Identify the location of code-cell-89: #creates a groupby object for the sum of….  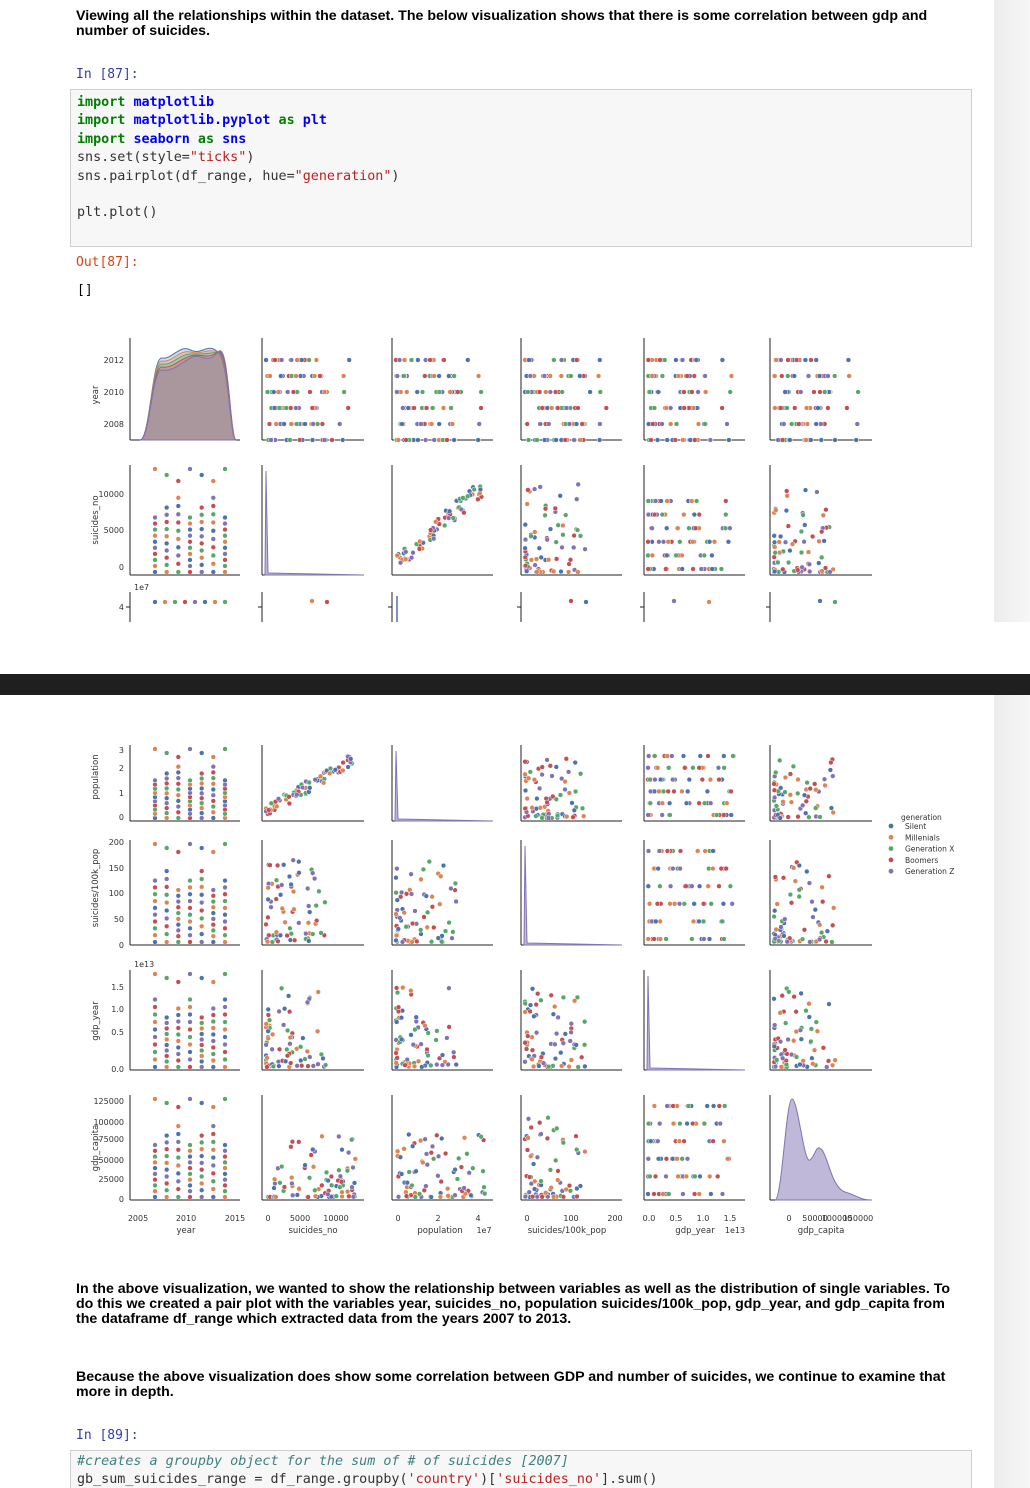
(521, 1469).